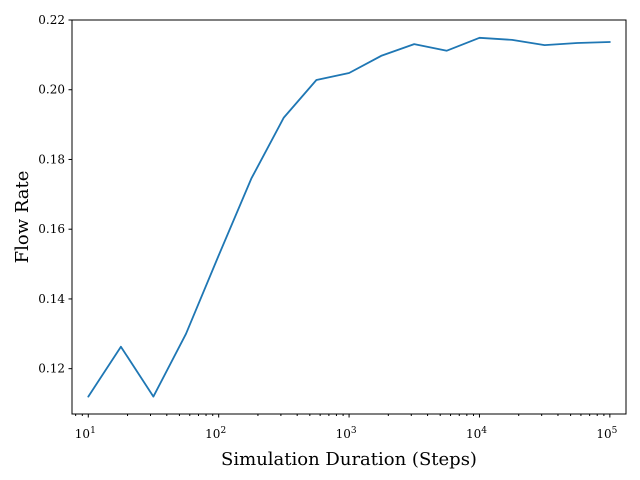 The height and width of the screenshot is (480, 640). I want to click on x-tick-label: 10⁵, so click(606, 433).